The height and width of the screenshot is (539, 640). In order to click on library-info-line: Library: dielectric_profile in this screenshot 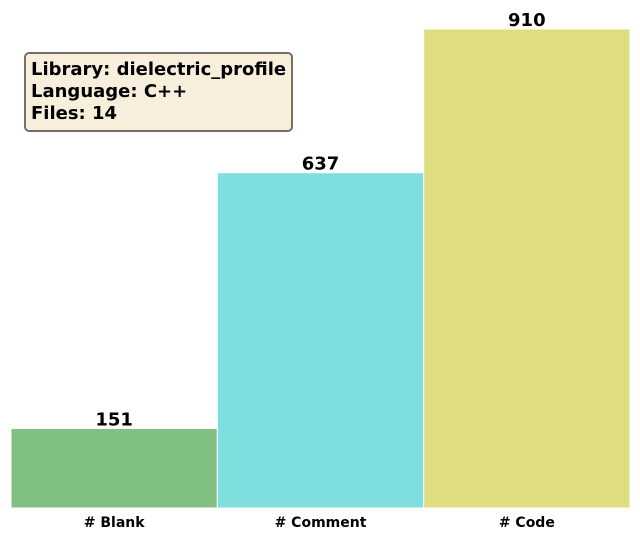, I will do `click(159, 69)`.